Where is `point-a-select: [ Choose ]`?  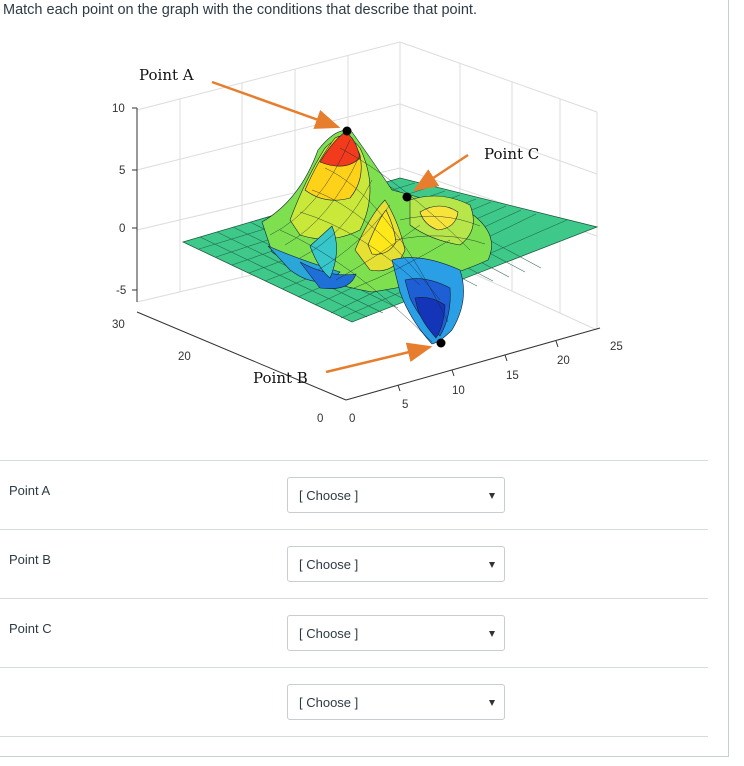 point-a-select: [ Choose ] is located at coordinates (396, 495).